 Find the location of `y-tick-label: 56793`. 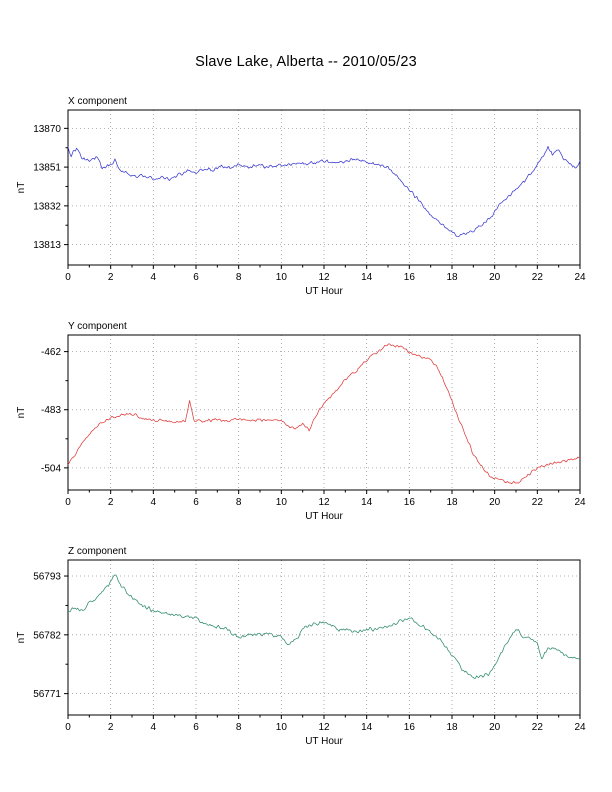

y-tick-label: 56793 is located at coordinates (47, 577).